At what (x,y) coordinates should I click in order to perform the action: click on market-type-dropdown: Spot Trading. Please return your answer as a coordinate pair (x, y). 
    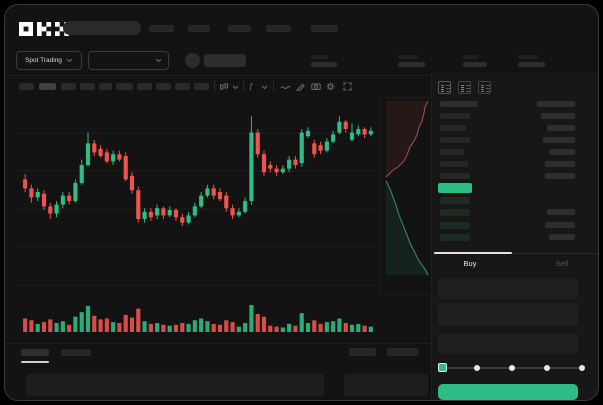
    Looking at the image, I should click on (49, 60).